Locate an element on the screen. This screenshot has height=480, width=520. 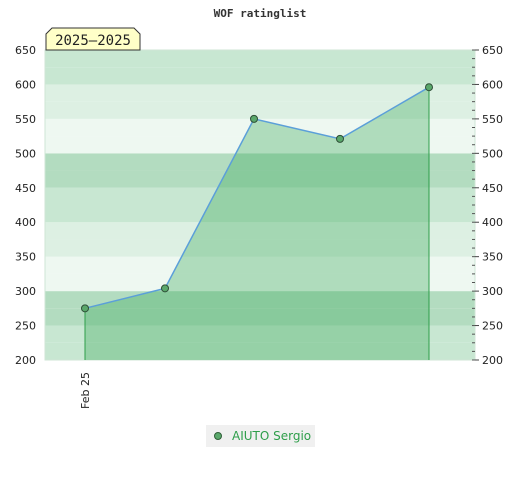
y-tick-label-right: 450 is located at coordinates (492, 188).